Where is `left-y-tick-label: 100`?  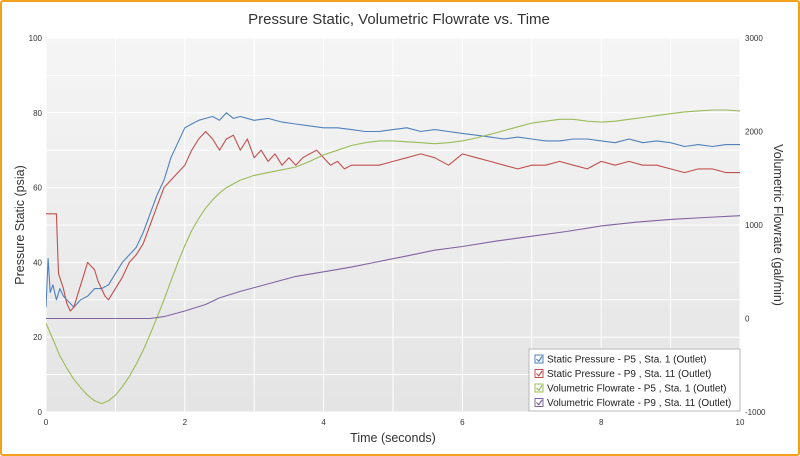 left-y-tick-label: 100 is located at coordinates (36, 38).